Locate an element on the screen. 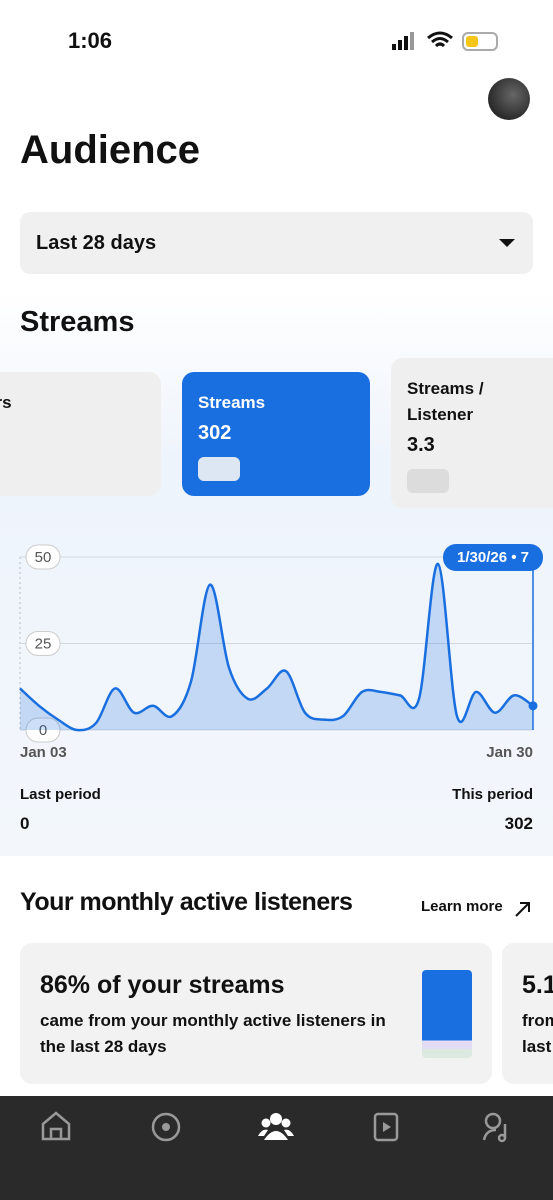 Image resolution: width=553 pixels, height=1200 pixels. area is located at coordinates (276, 647).